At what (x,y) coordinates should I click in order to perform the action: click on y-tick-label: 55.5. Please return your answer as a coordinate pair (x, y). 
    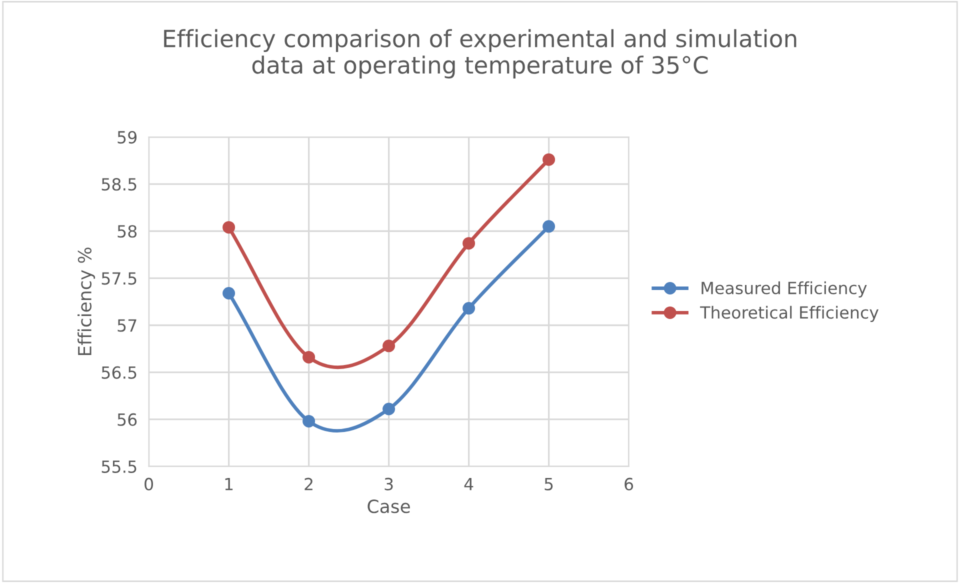
    Looking at the image, I should click on (119, 466).